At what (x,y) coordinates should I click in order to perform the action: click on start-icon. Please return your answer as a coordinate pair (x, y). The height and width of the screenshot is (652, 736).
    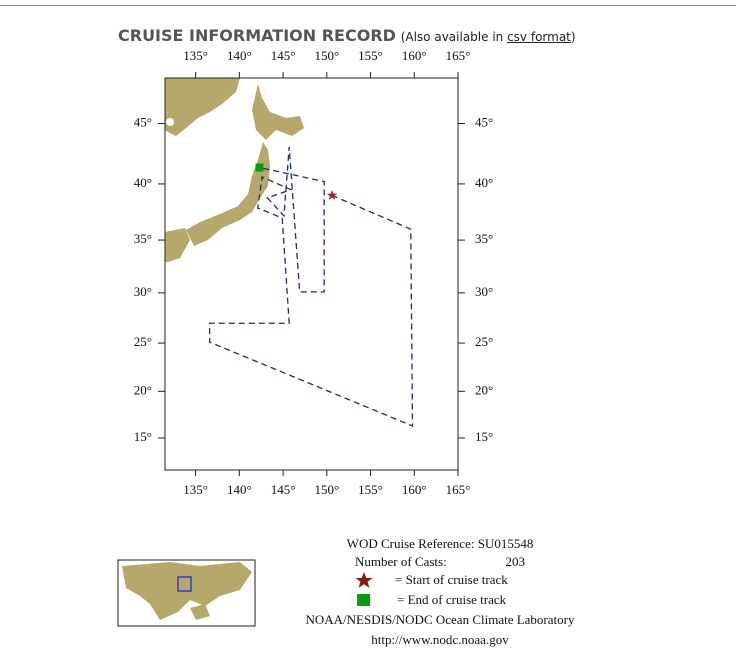
    Looking at the image, I should click on (364, 580).